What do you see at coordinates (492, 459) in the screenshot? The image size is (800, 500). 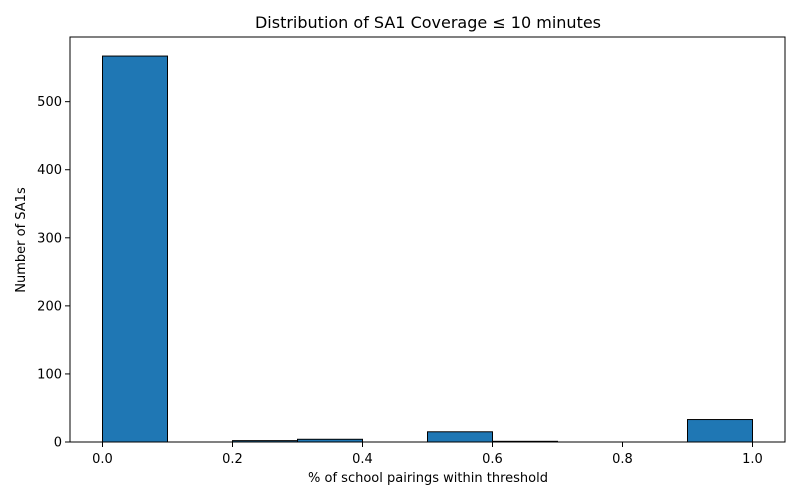 I see `x-tick-label-3: 0.6` at bounding box center [492, 459].